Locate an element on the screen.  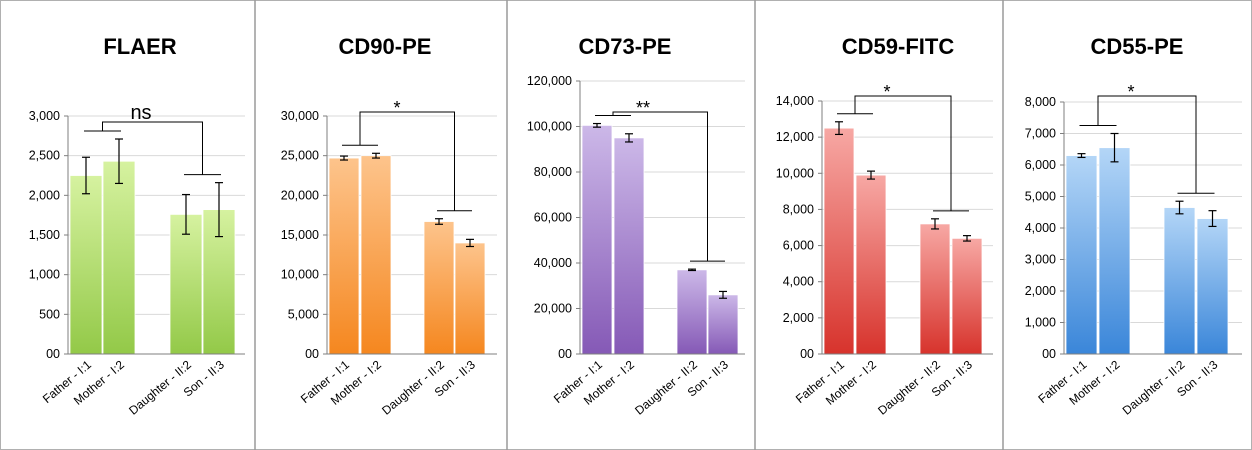
chart-title: FLAER is located at coordinates (139, 46).